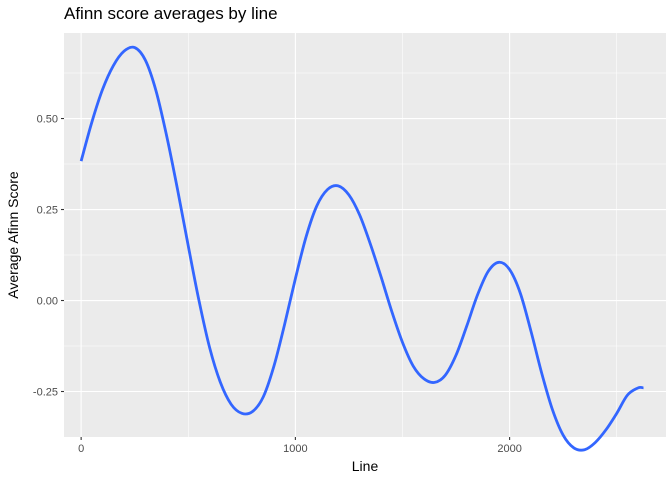 This screenshot has height=480, width=672. I want to click on x-tick-label: 0, so click(81, 449).